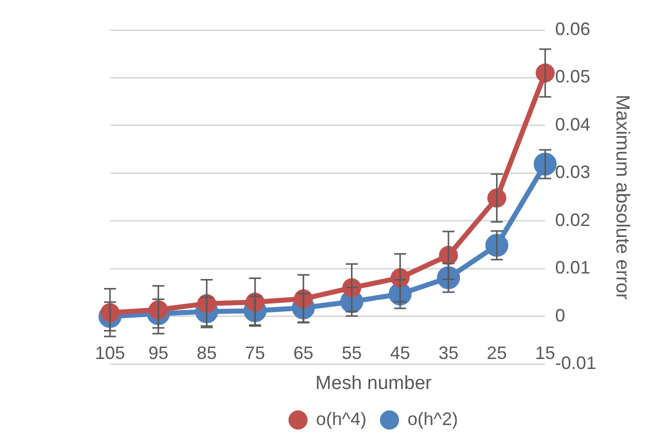 The image size is (649, 439). I want to click on legend-label: o(h^2), so click(433, 418).